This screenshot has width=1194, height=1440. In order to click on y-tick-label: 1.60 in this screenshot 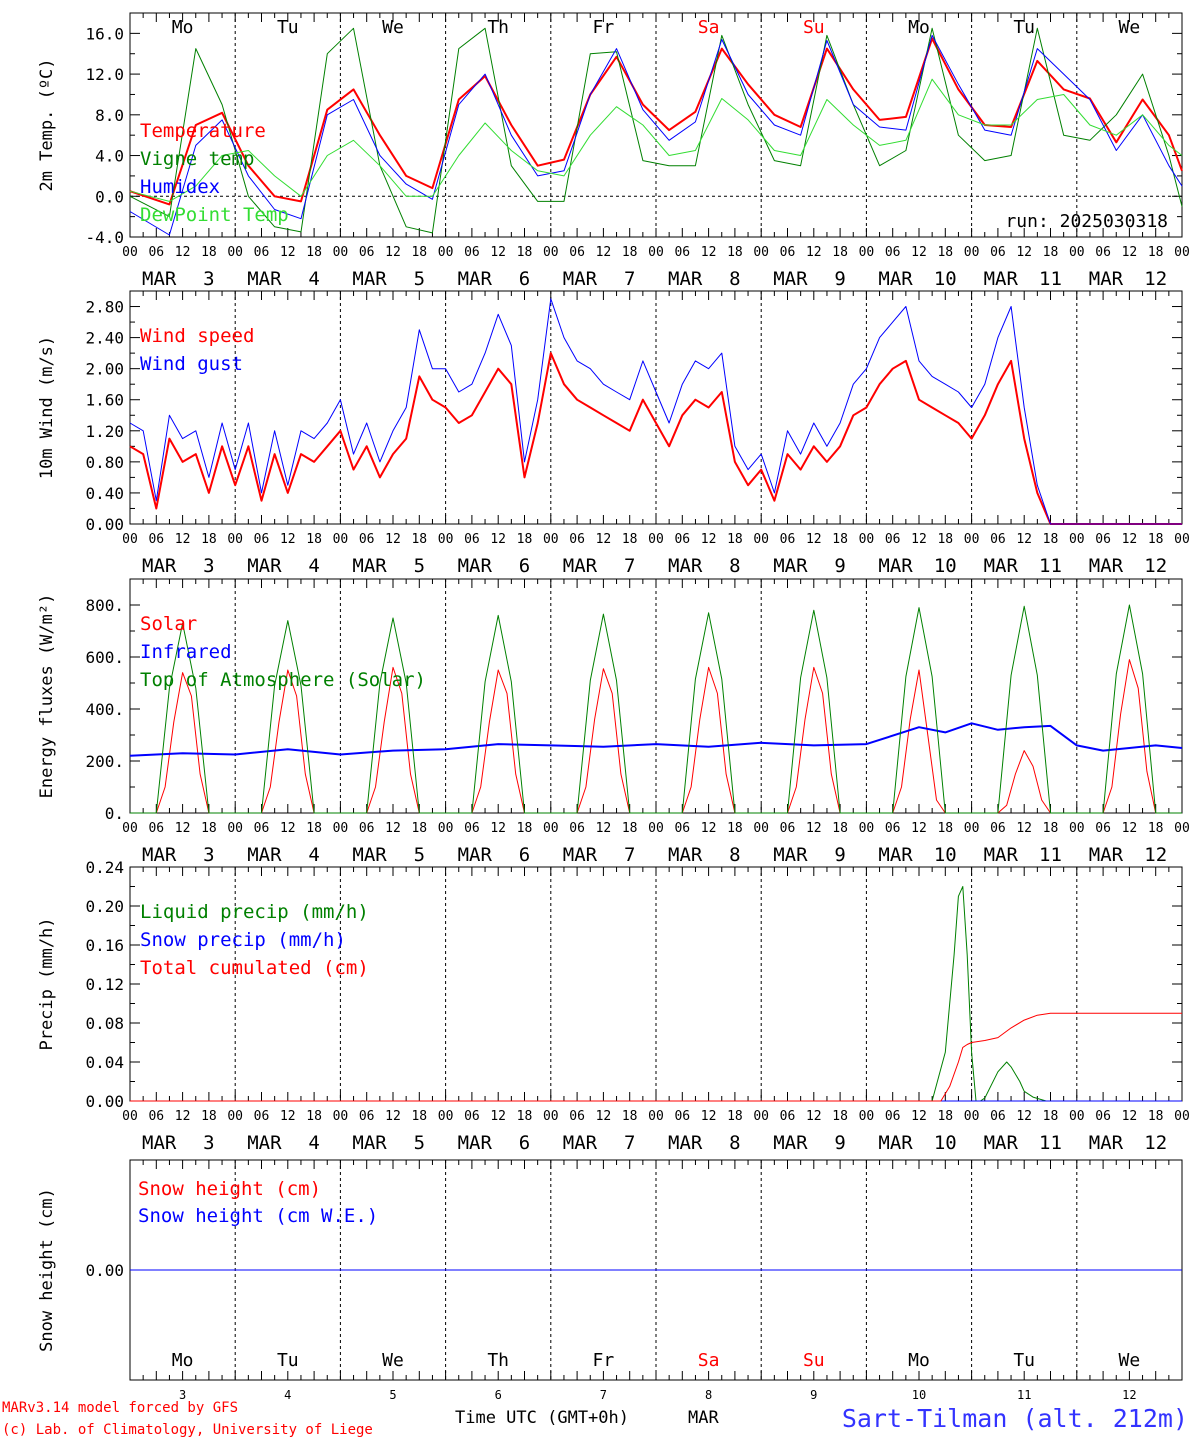, I will do `click(104, 400)`.